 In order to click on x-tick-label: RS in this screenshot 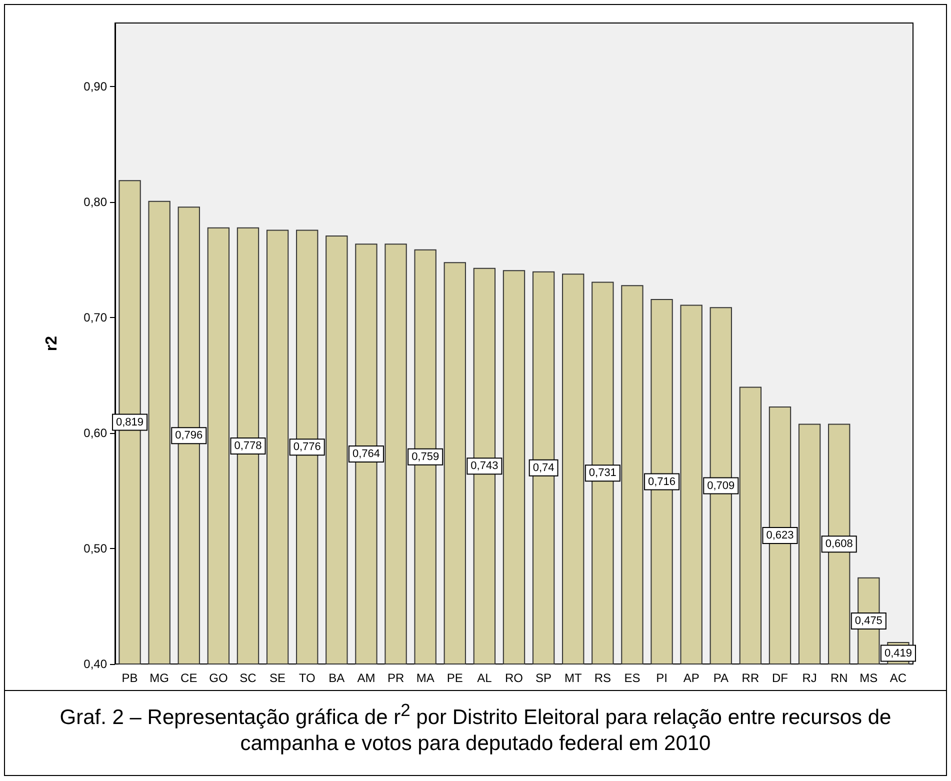, I will do `click(603, 678)`.